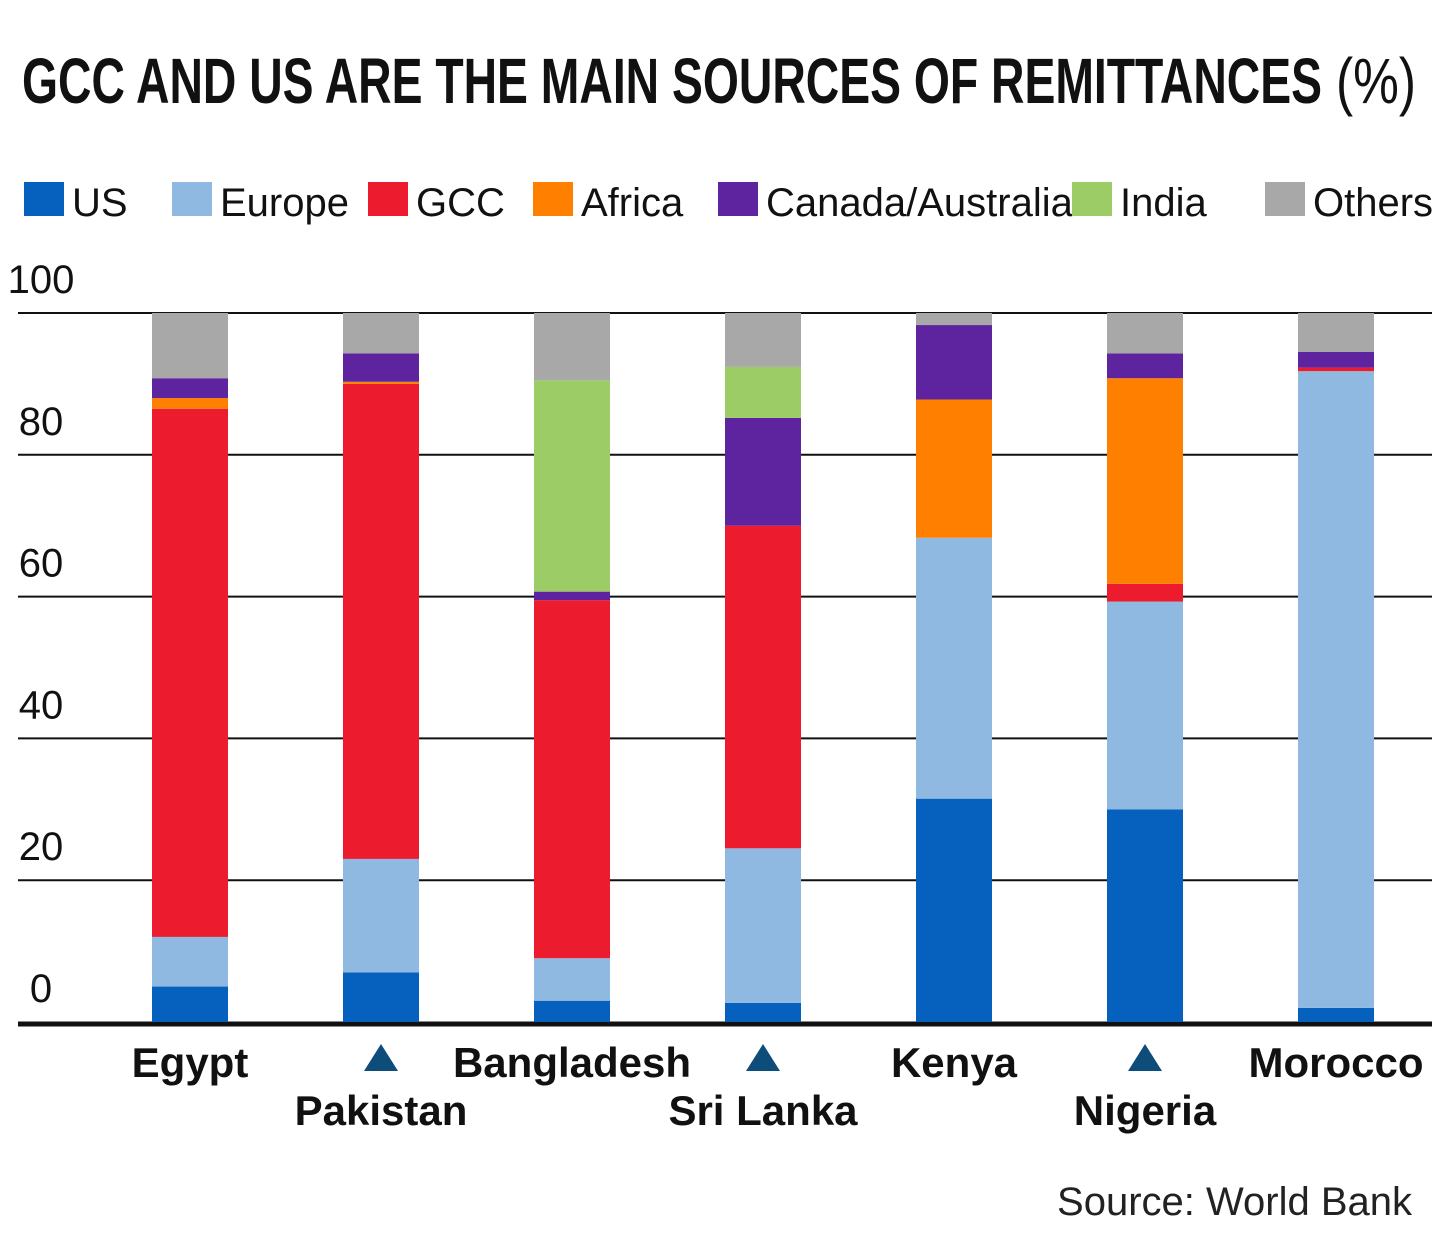  What do you see at coordinates (190, 1004) in the screenshot?
I see `bar-egypt-us` at bounding box center [190, 1004].